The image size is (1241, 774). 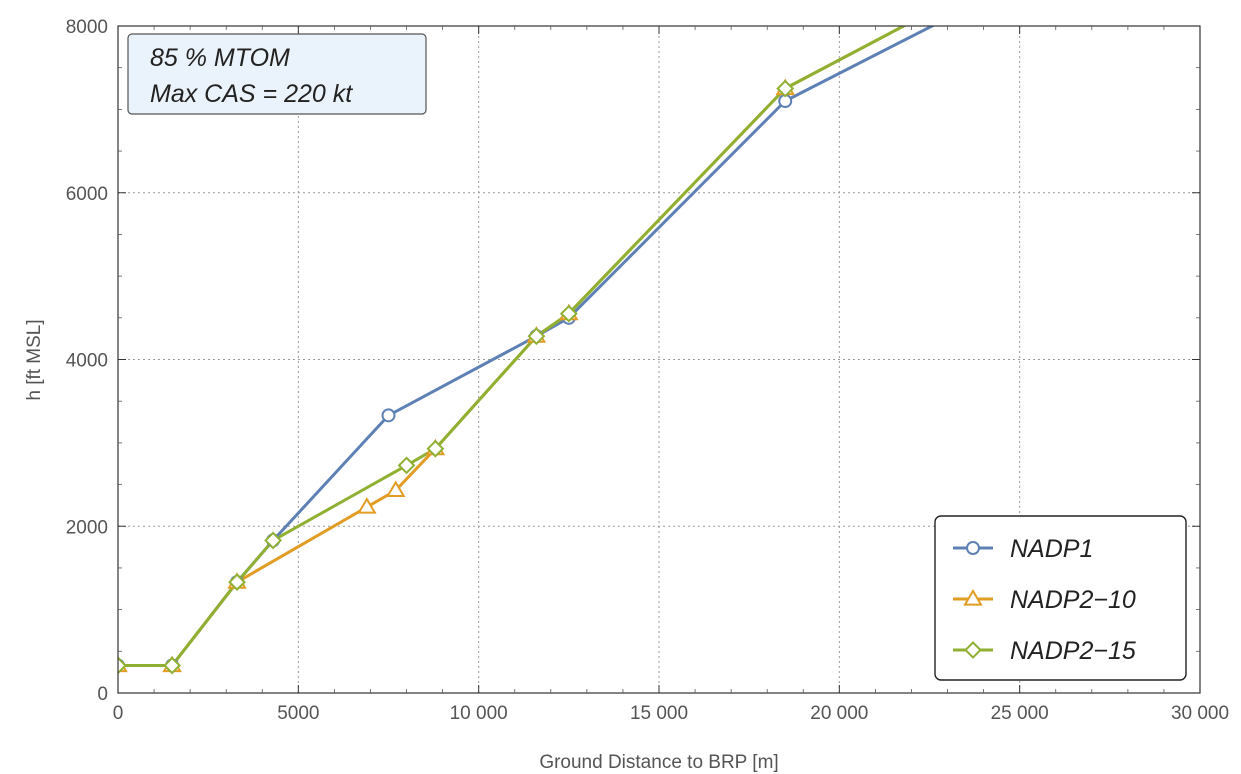 What do you see at coordinates (102, 694) in the screenshot?
I see `y-tick-label: 0` at bounding box center [102, 694].